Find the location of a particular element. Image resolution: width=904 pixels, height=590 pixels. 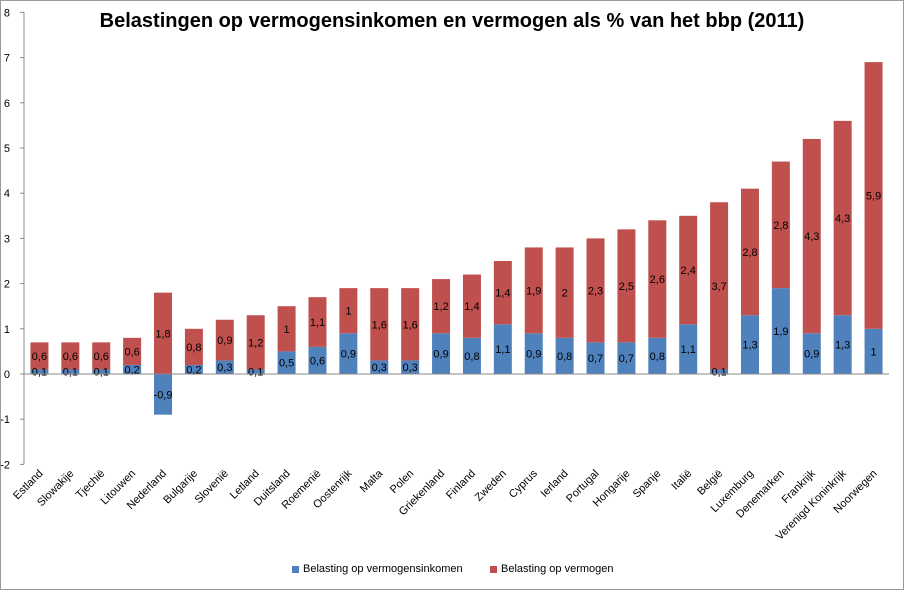

data-label-vermogen: 0,8 is located at coordinates (193, 348).